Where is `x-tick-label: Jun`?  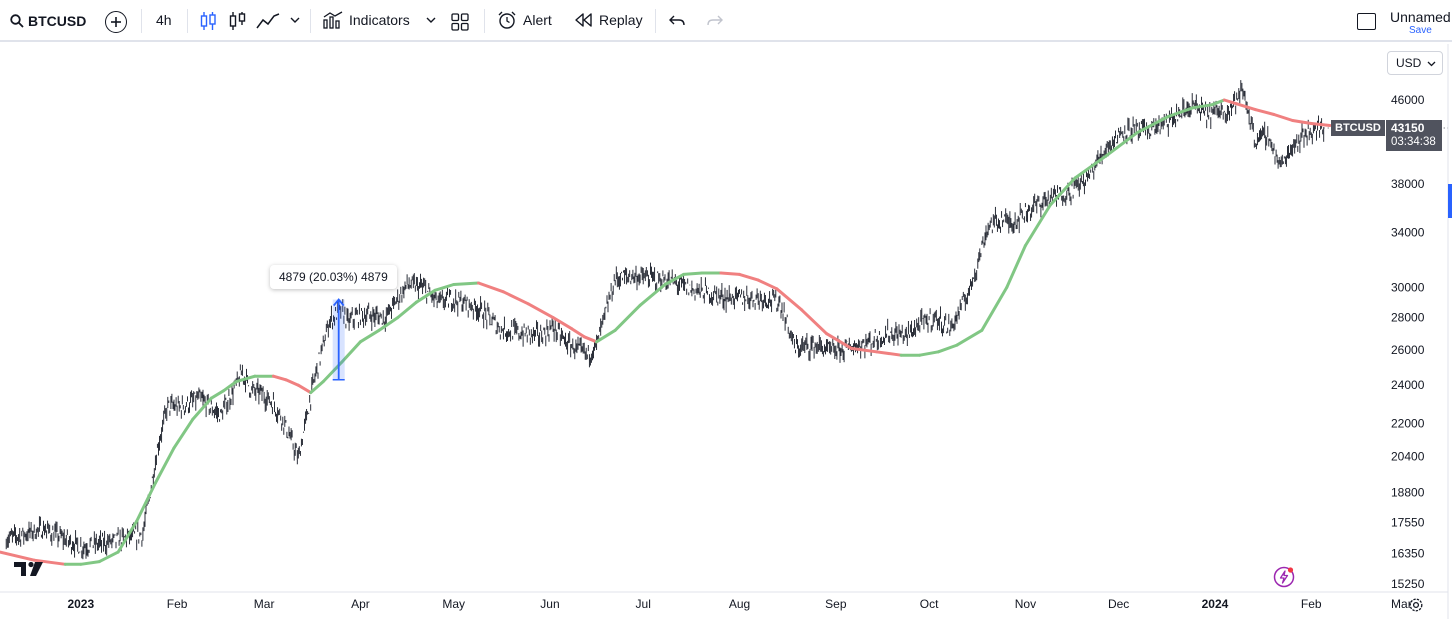 x-tick-label: Jun is located at coordinates (549, 604).